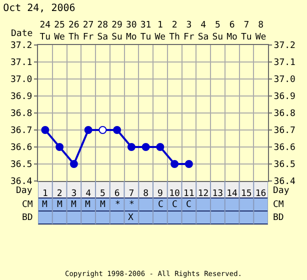  What do you see at coordinates (174, 193) in the screenshot?
I see `x2-tick-label: 10` at bounding box center [174, 193].